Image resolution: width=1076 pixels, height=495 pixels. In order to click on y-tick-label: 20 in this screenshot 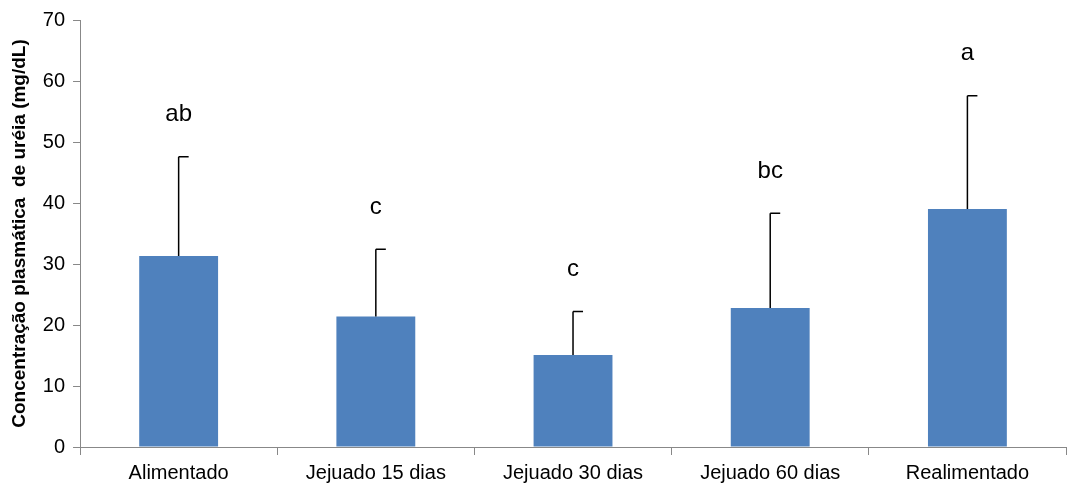, I will do `click(54, 323)`.